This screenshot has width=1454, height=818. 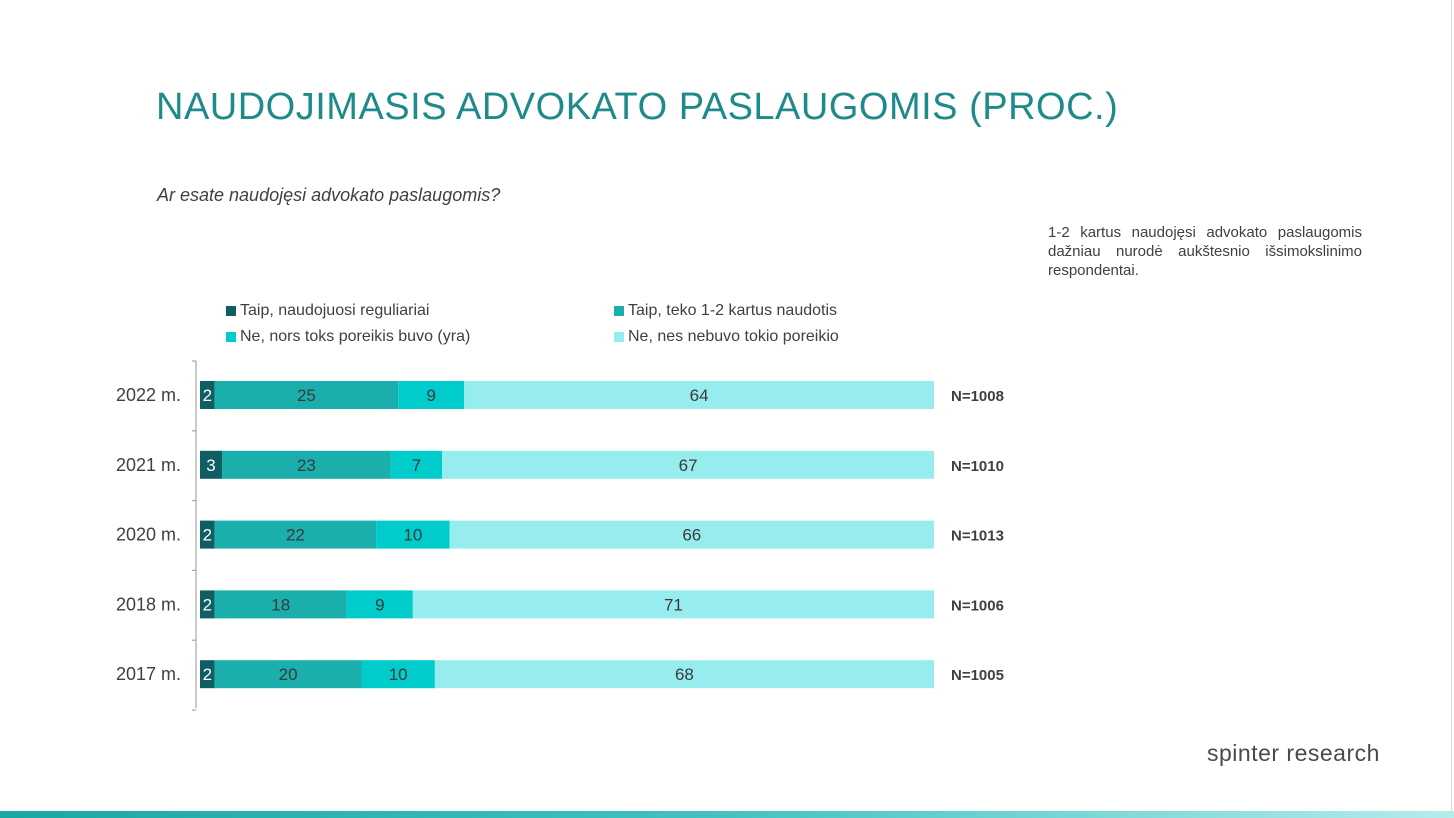 I want to click on legend-item-regular: Taip, naudojuosi reguliariai, so click(x=327, y=311).